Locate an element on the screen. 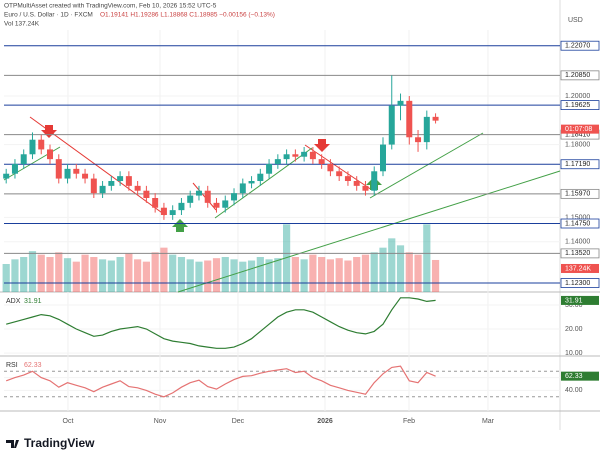 This screenshot has width=600, height=457. logo-icon is located at coordinates (12, 444).